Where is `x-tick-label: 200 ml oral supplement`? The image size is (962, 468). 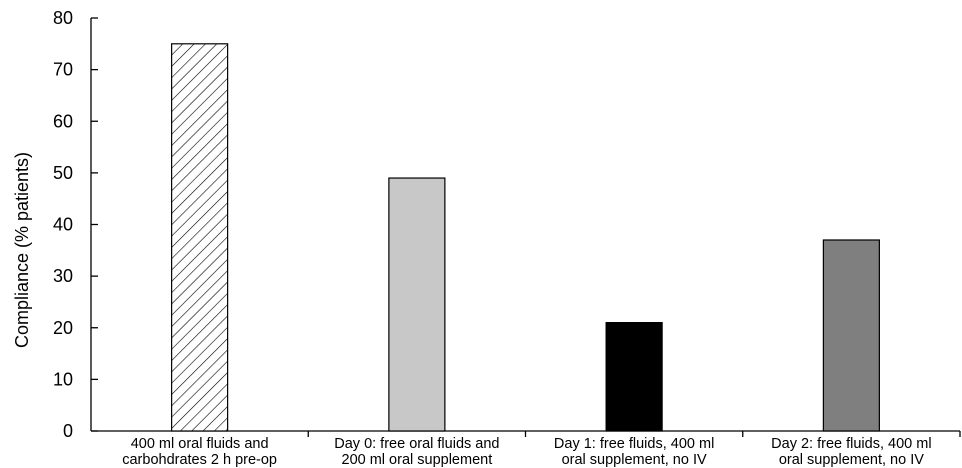 x-tick-label: 200 ml oral supplement is located at coordinates (417, 460).